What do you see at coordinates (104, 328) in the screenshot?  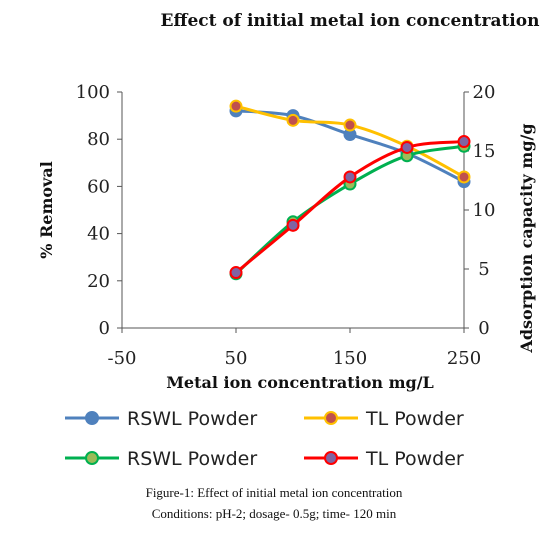 I see `left-y-tick-label: 0` at bounding box center [104, 328].